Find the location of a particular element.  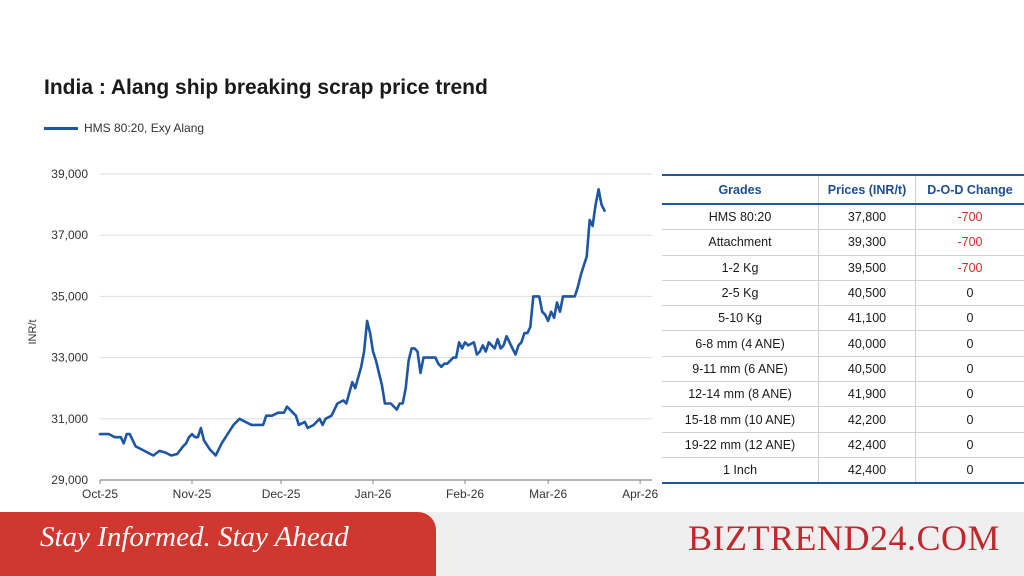

cell-grade: 1-2 Kg is located at coordinates (740, 268).